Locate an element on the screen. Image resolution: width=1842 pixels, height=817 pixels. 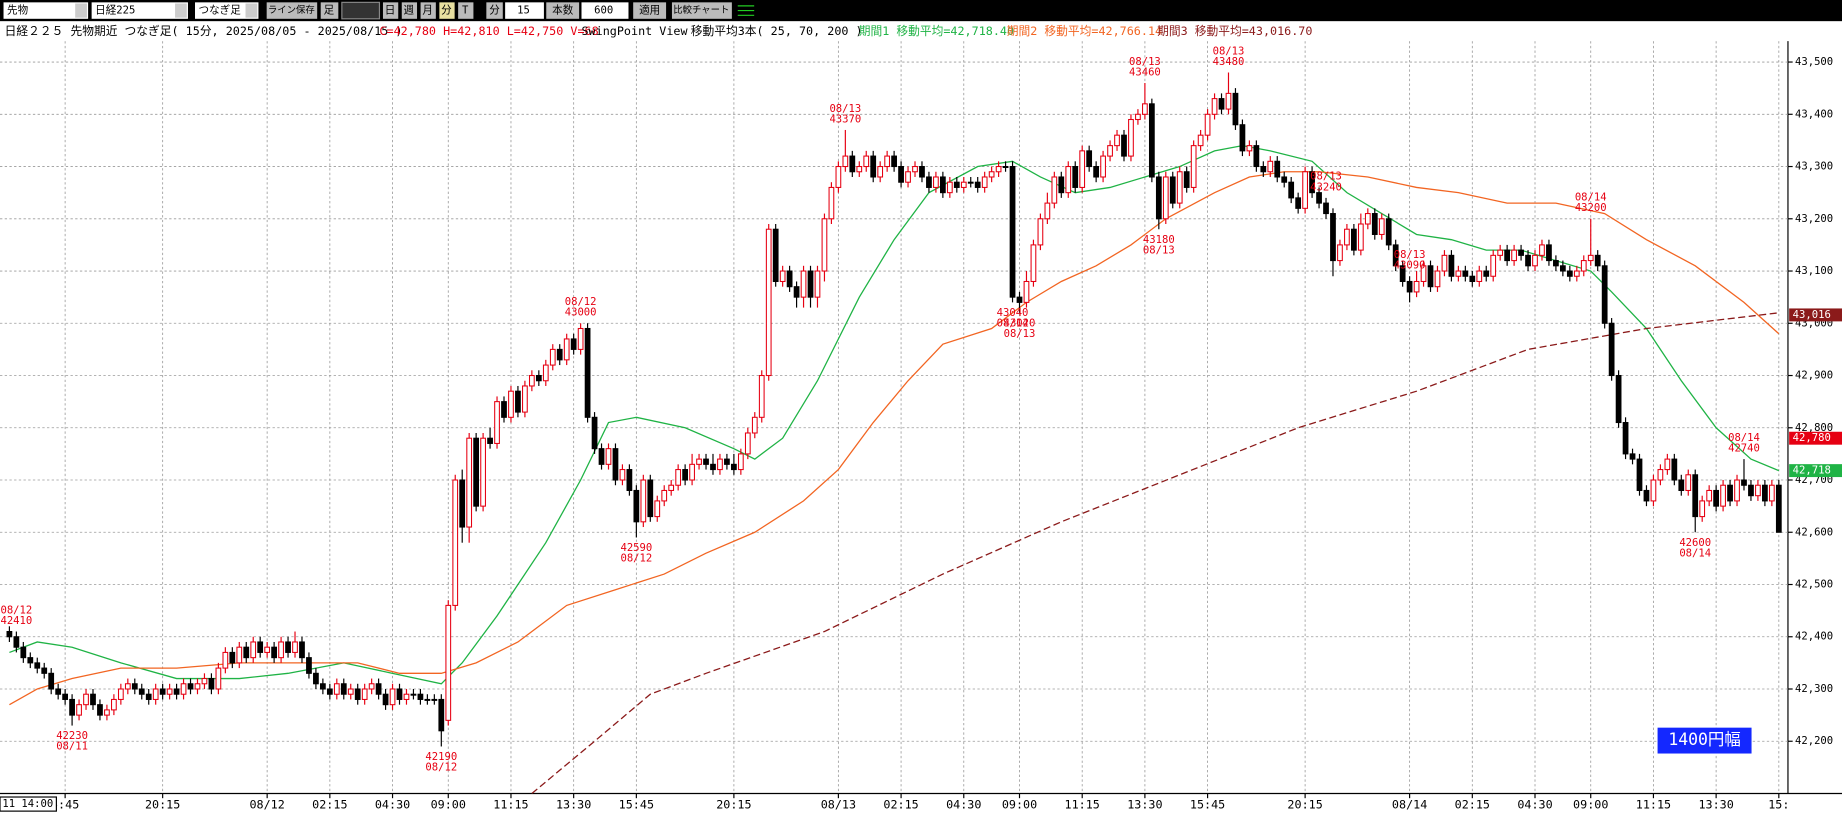
cursor-label: 11 14:00 is located at coordinates (27, 804).